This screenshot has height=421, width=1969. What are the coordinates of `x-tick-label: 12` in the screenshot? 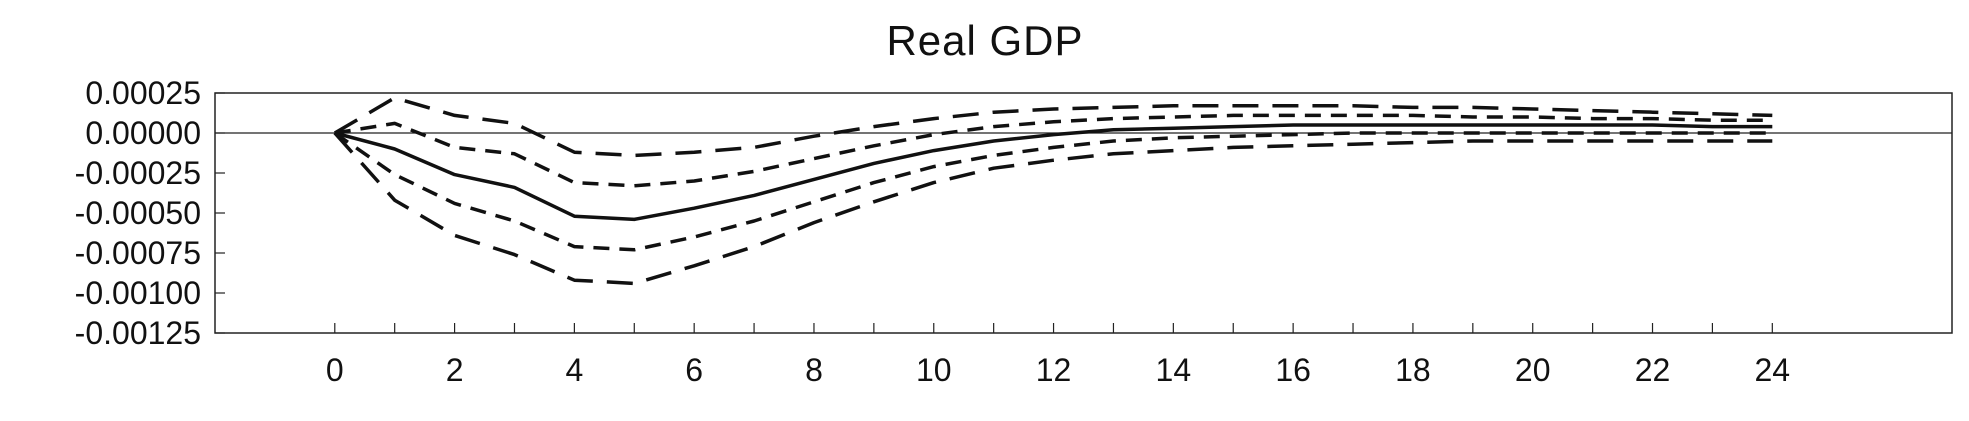 It's located at (1054, 370).